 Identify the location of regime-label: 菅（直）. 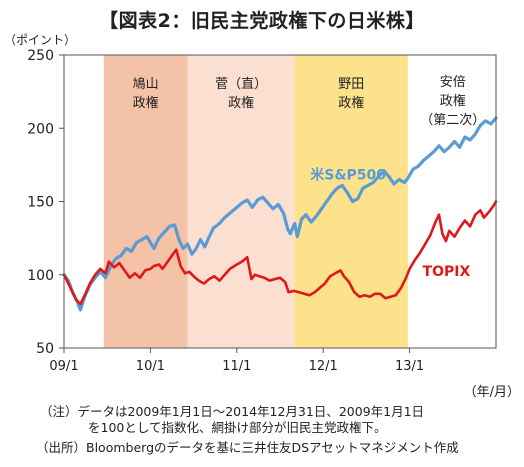
(241, 84).